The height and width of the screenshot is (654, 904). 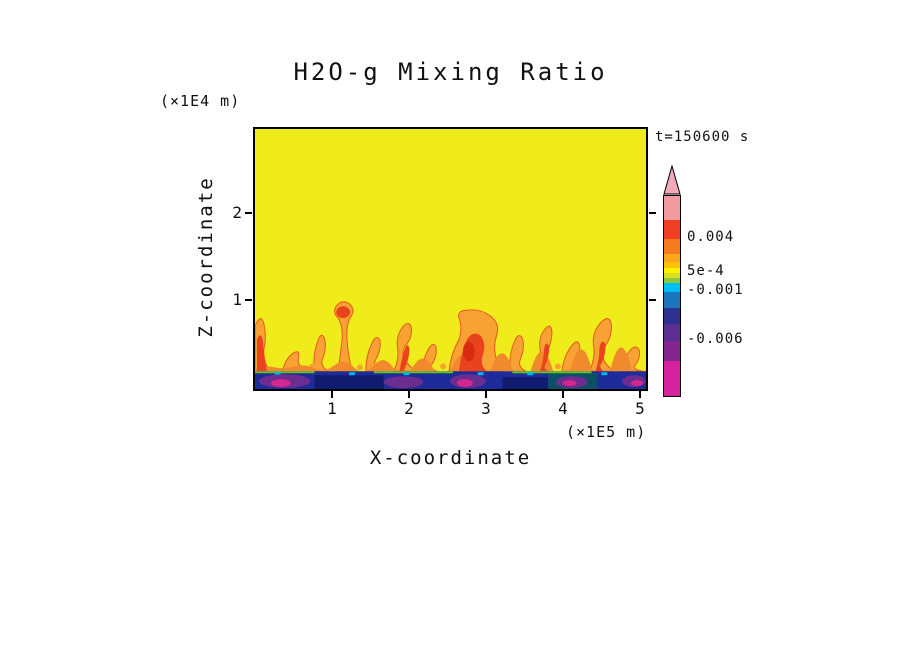 What do you see at coordinates (237, 299) in the screenshot?
I see `y-tick-label: 1` at bounding box center [237, 299].